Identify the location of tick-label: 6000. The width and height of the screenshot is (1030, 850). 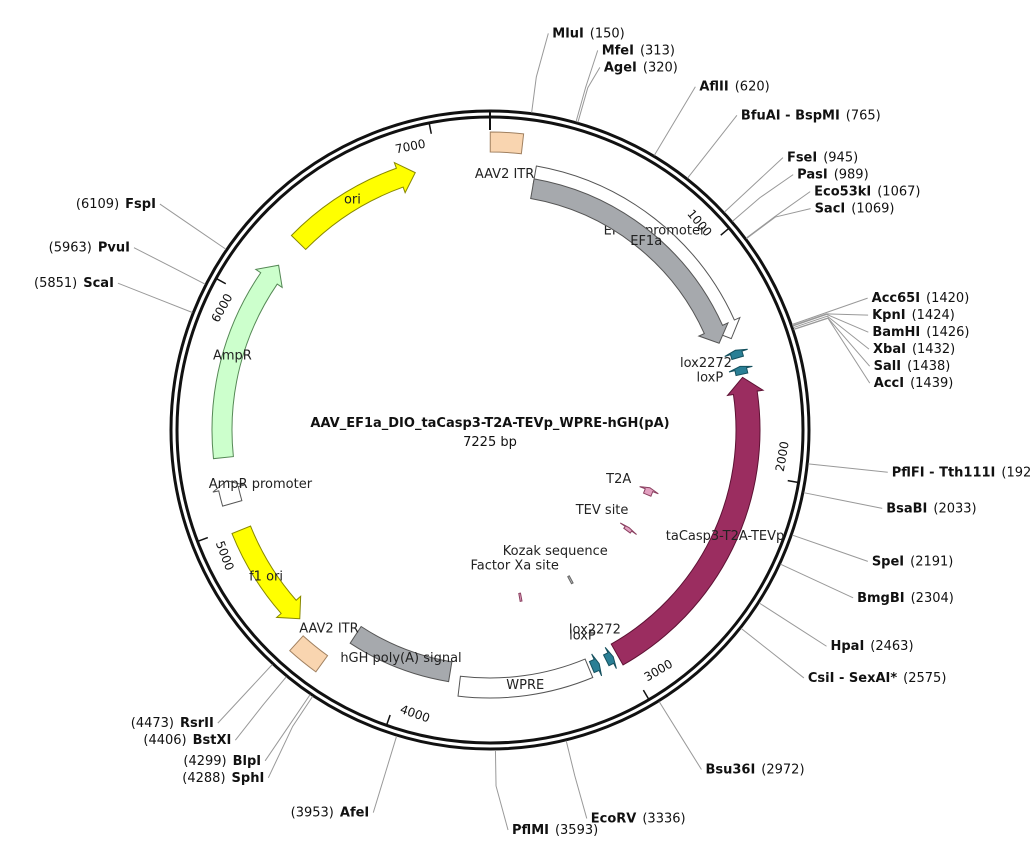
(221, 308).